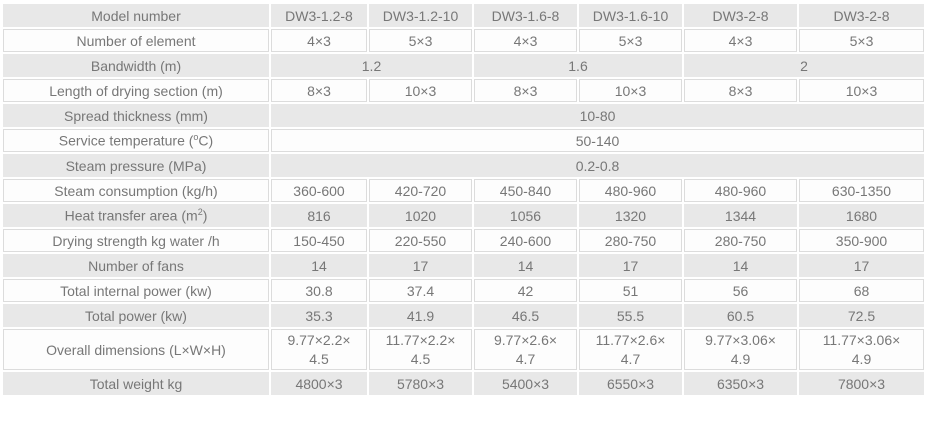  What do you see at coordinates (319, 290) in the screenshot?
I see `table-cell: 30.8` at bounding box center [319, 290].